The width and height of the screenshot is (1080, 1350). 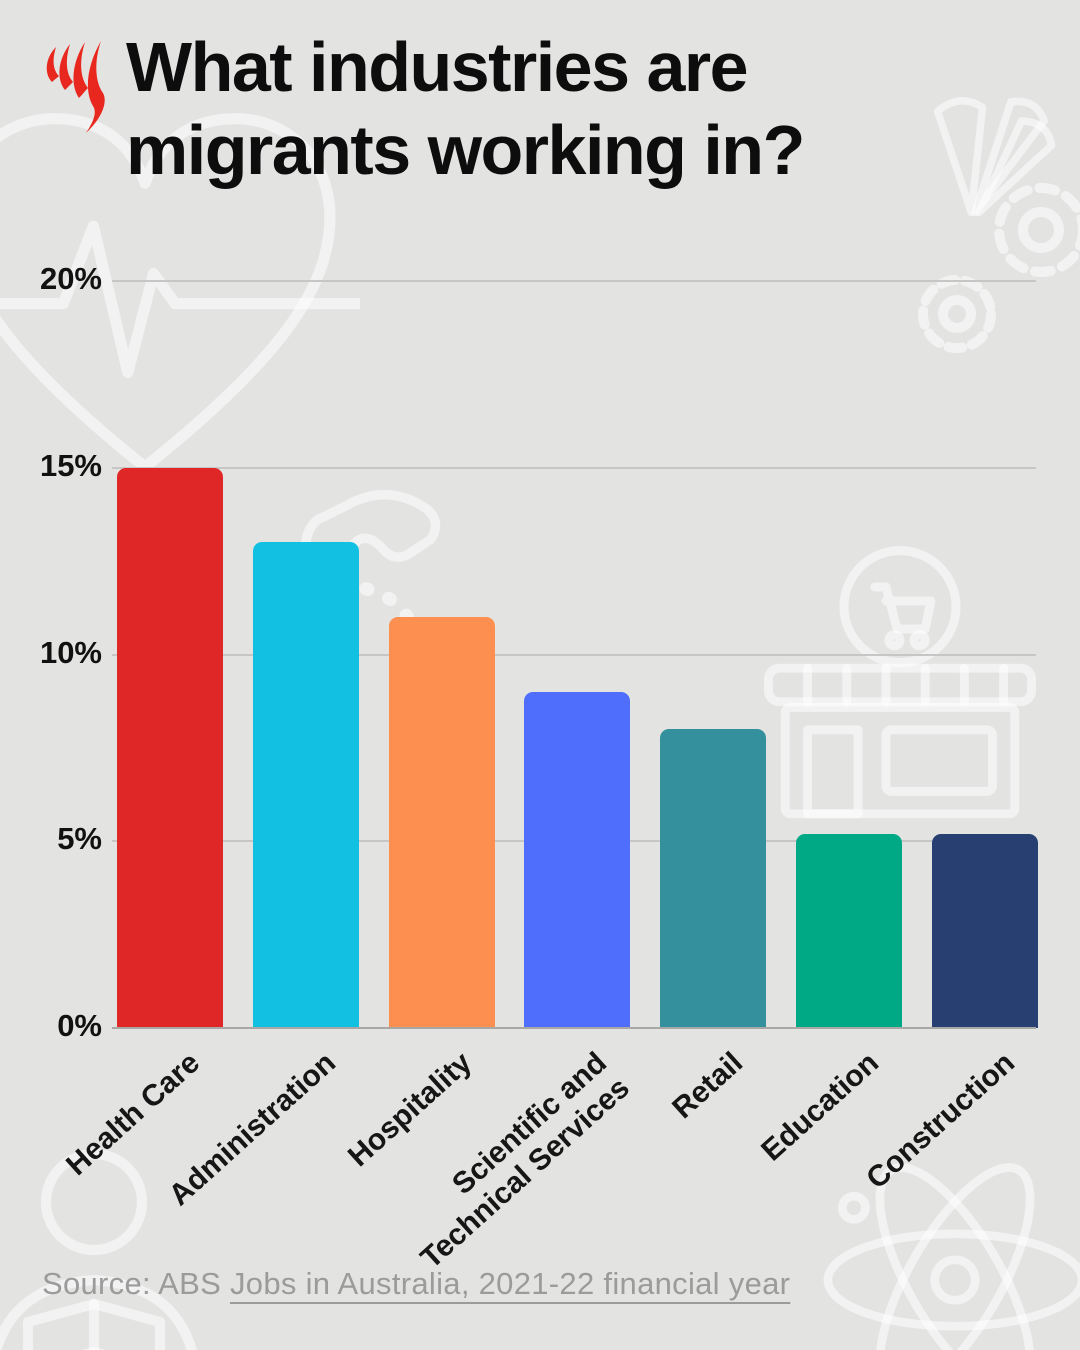 What do you see at coordinates (170, 747) in the screenshot?
I see `bar-health-care` at bounding box center [170, 747].